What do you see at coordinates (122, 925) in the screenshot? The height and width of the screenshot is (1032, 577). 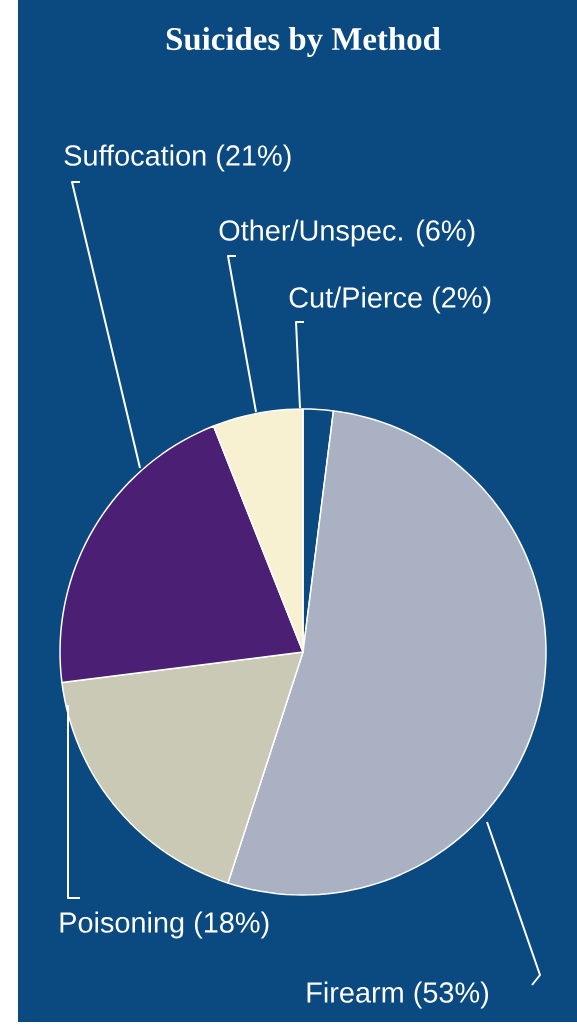 I see `slice-label: Poisoning` at bounding box center [122, 925].